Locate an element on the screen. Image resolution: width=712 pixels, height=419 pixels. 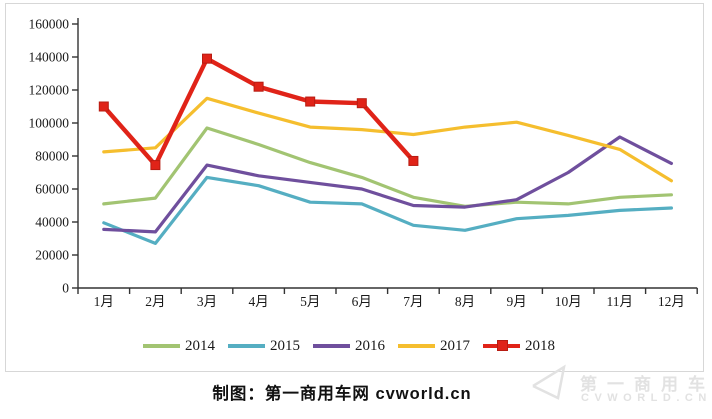
x-tick-label: 4月 is located at coordinates (258, 301).